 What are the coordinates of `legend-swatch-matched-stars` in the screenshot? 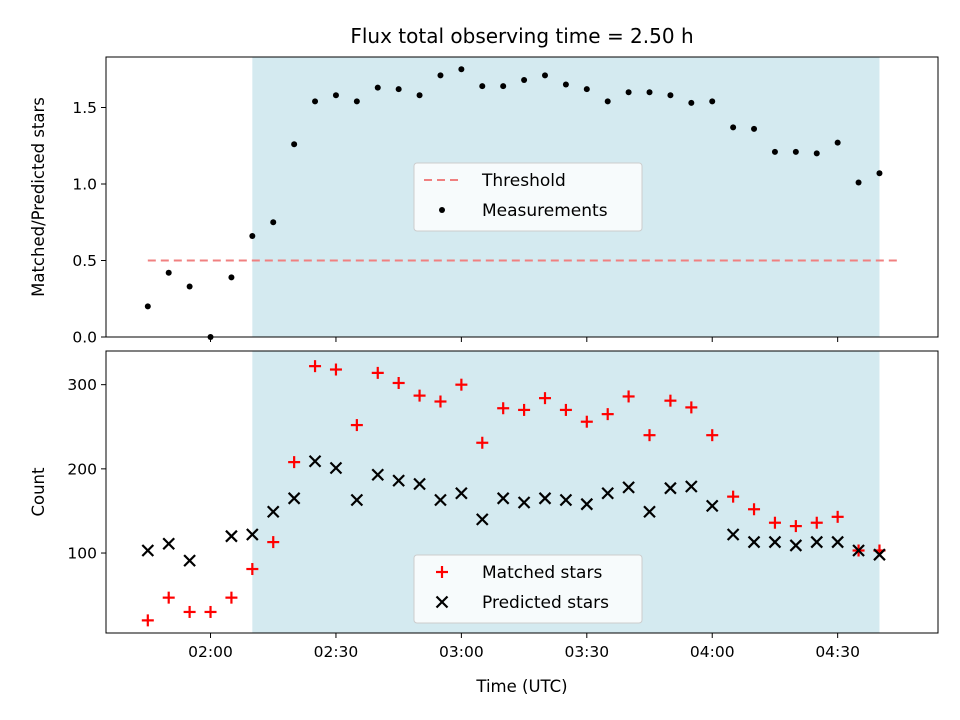 It's located at (442, 572).